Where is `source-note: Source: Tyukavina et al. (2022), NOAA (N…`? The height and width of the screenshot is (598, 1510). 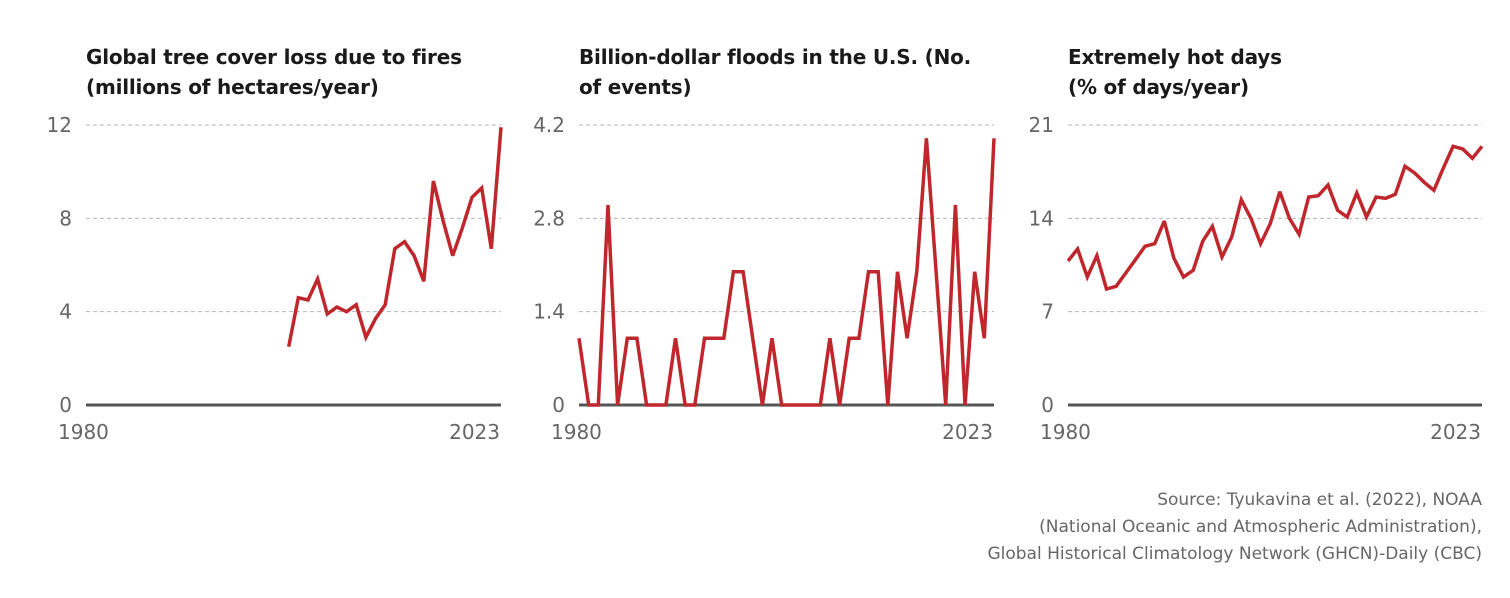
source-note: Source: Tyukavina et al. (2022), NOAA (N… is located at coordinates (1234, 527).